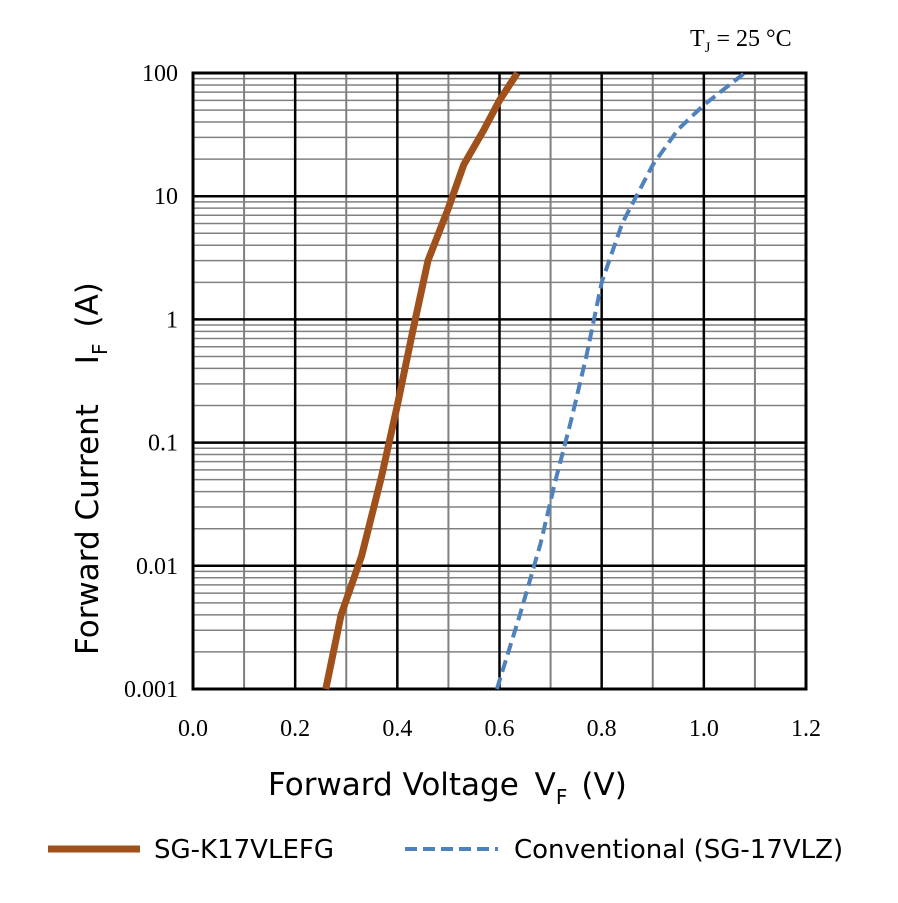  What do you see at coordinates (602, 729) in the screenshot?
I see `x-tick-label: 0.8` at bounding box center [602, 729].